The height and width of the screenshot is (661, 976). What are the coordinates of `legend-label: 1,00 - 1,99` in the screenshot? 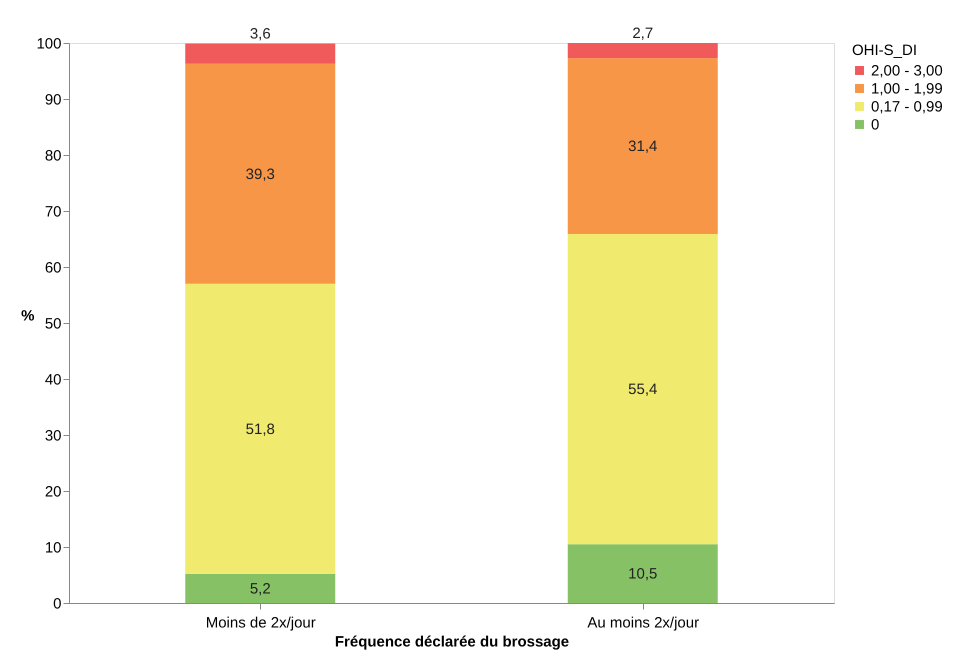 It's located at (907, 89).